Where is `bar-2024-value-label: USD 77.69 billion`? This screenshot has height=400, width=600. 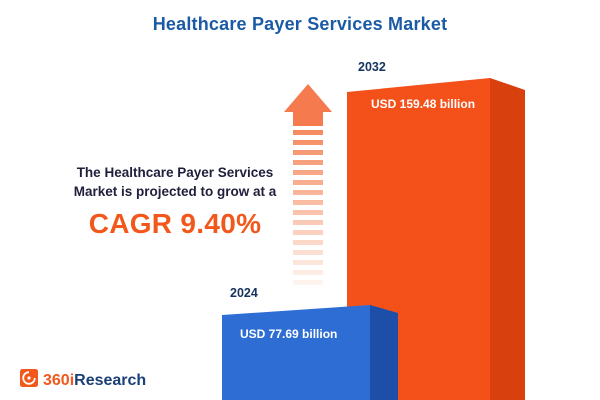
bar-2024-value-label: USD 77.69 billion is located at coordinates (289, 334).